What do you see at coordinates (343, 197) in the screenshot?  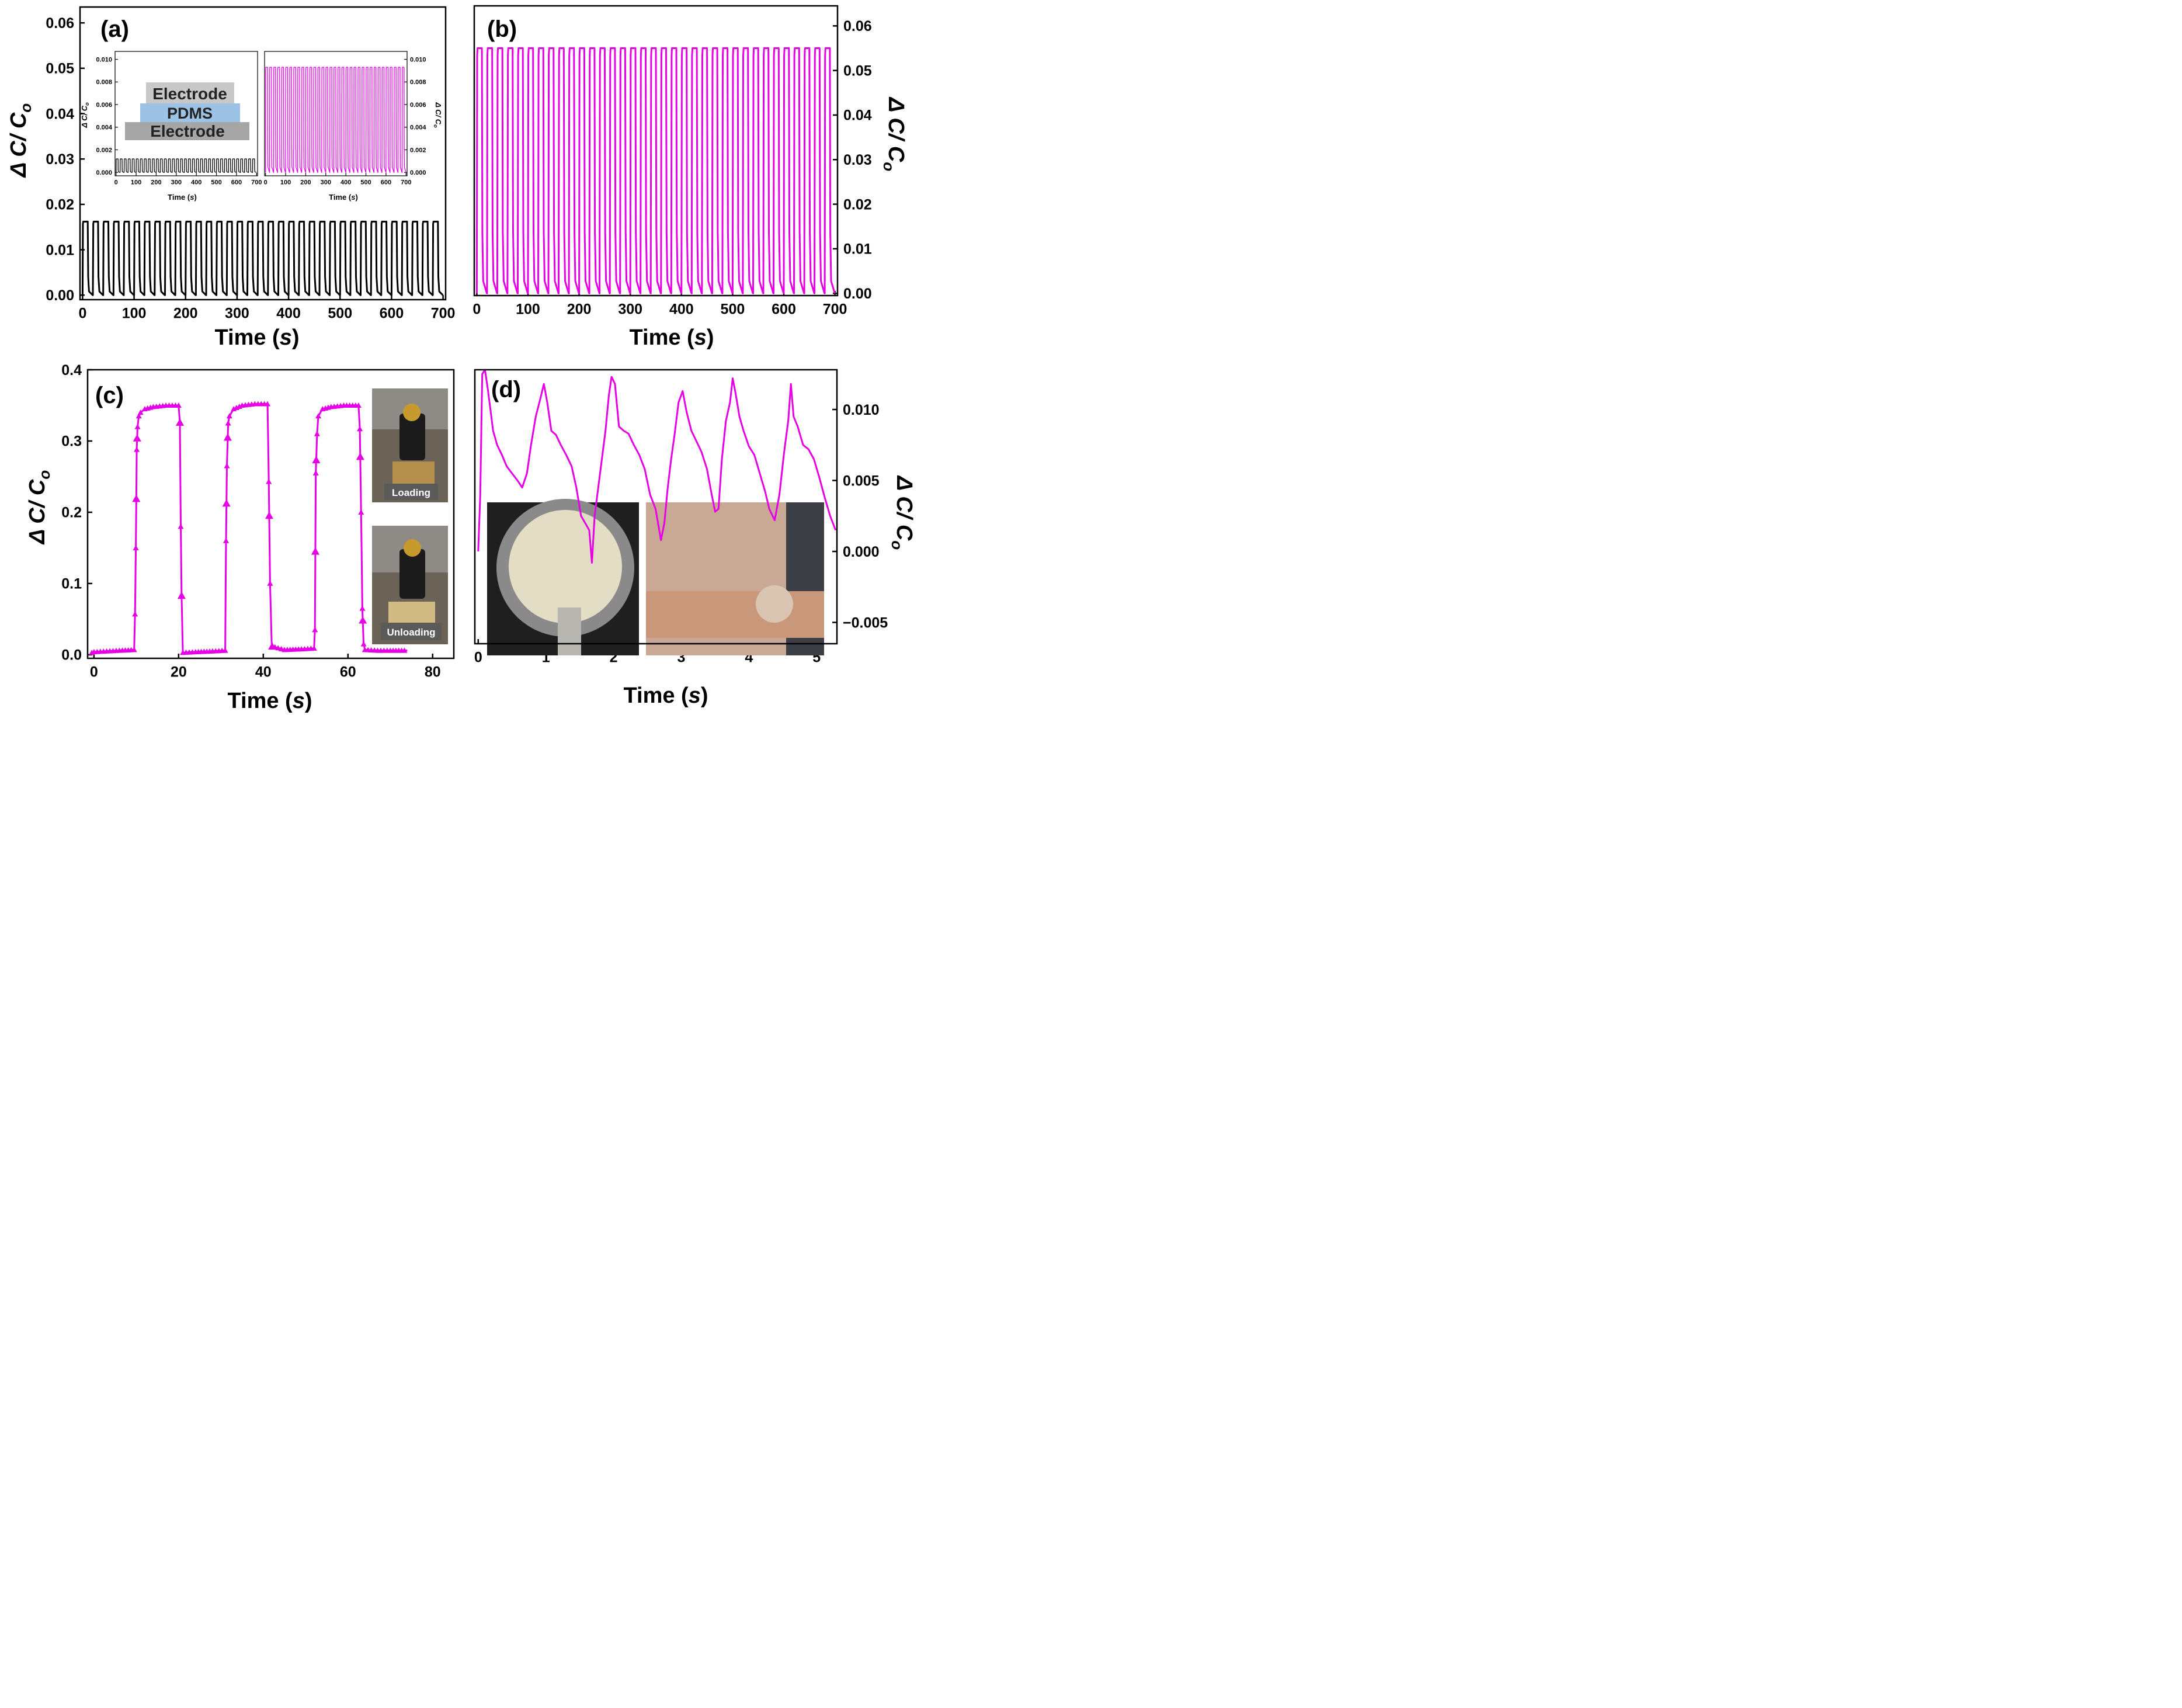 I see `inset-2-x-axis-title: Time (s)` at bounding box center [343, 197].